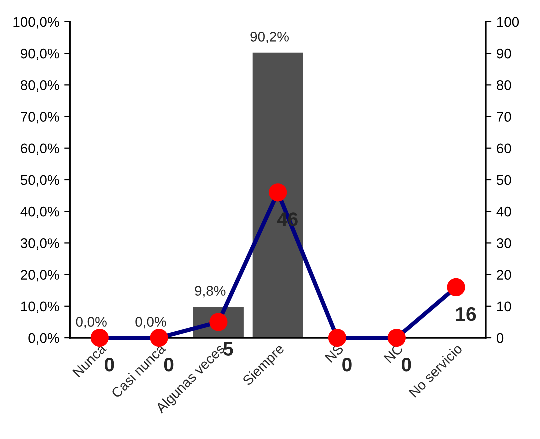 Image resolution: width=540 pixels, height=439 pixels. Describe the element at coordinates (504, 53) in the screenshot. I see `y2-tick-label: 90` at that location.